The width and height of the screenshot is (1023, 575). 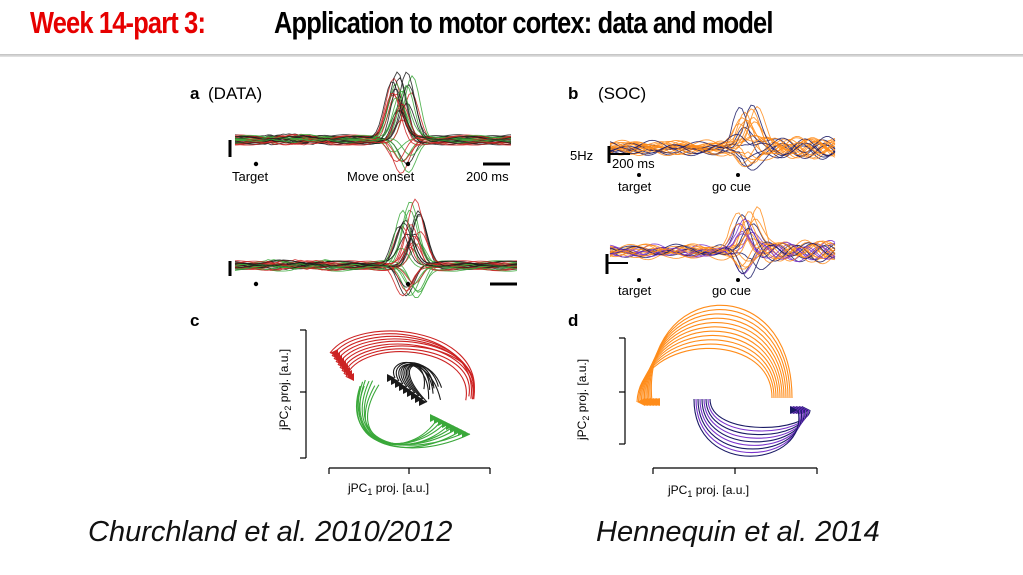 What do you see at coordinates (583, 400) in the screenshot?
I see `panel-d-y-label: jPC2 proj. [a.u.]` at bounding box center [583, 400].